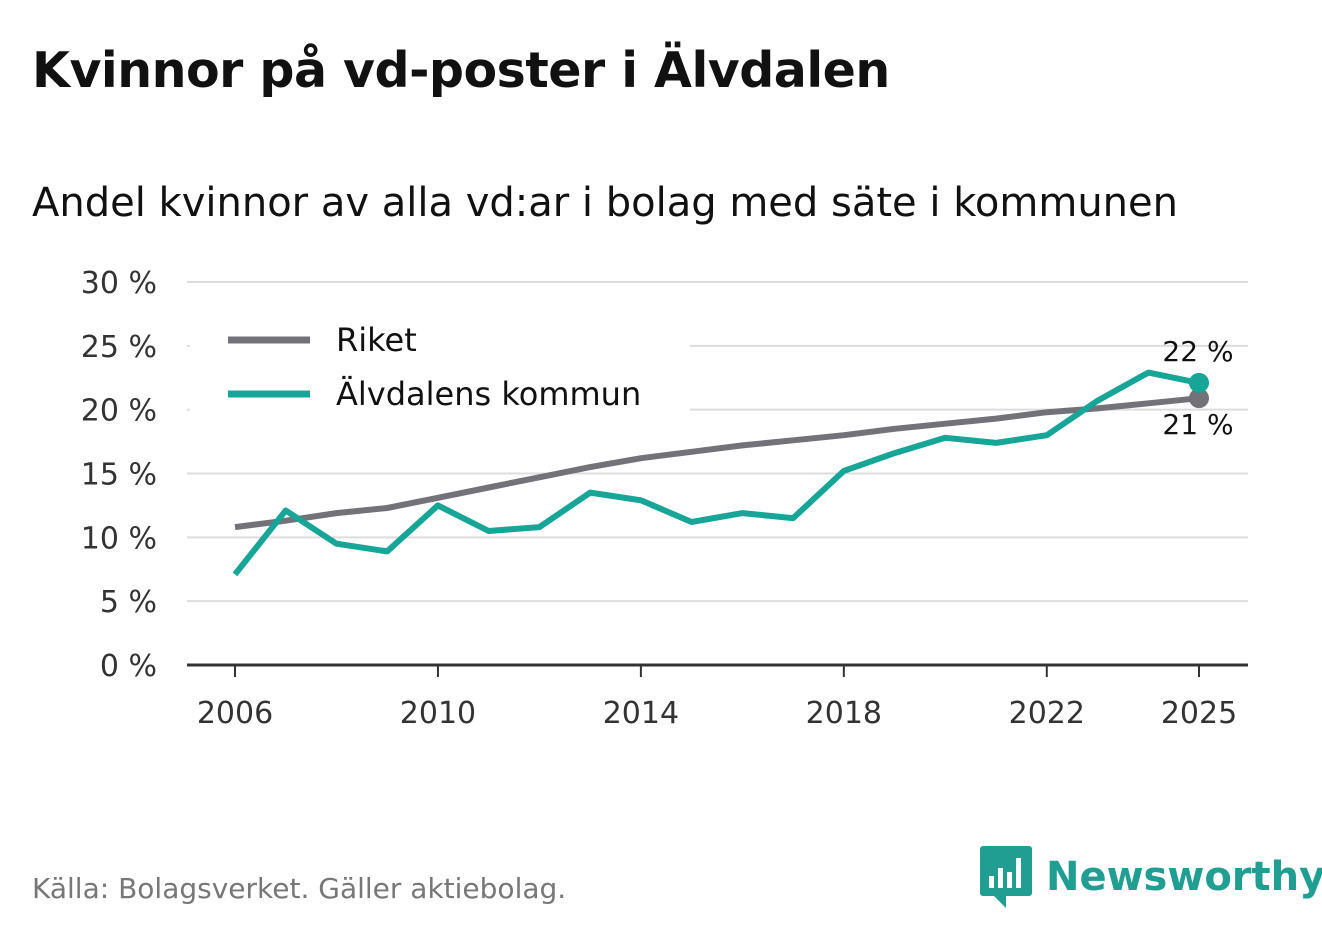 The height and width of the screenshot is (939, 1322). Describe the element at coordinates (128, 602) in the screenshot. I see `y-tick-label: 5 %` at that location.